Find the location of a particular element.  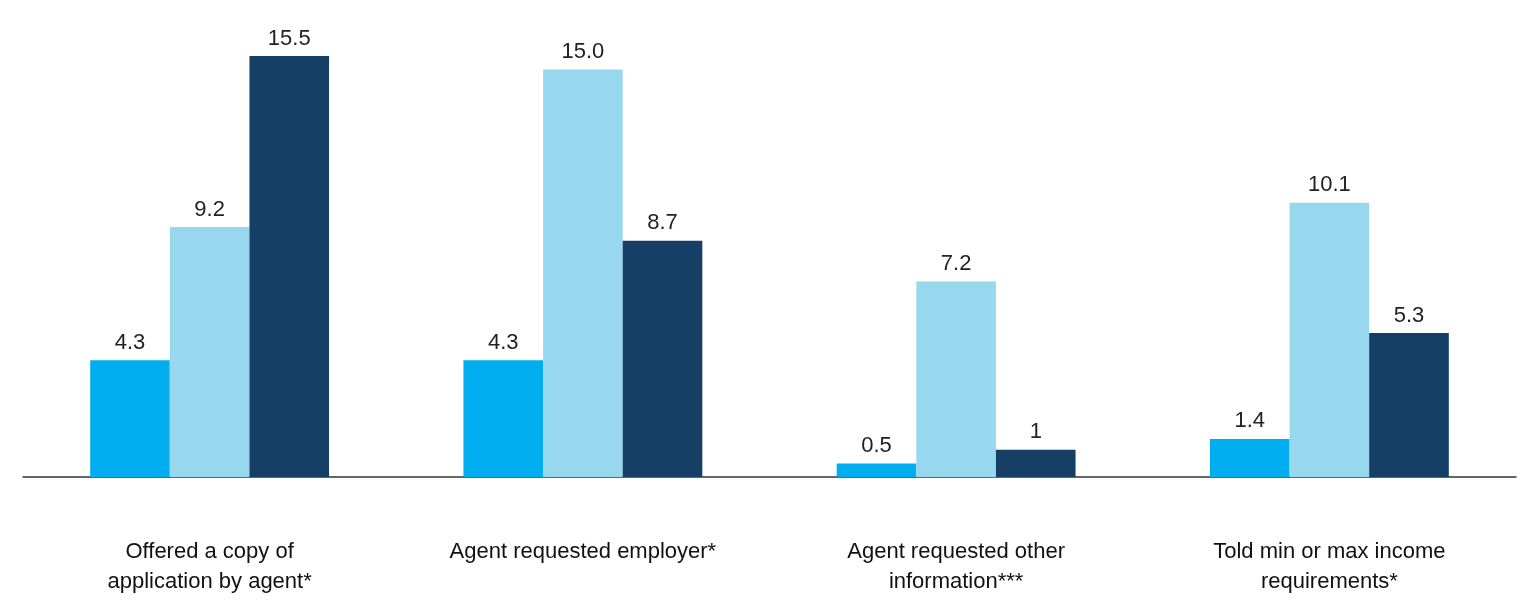

data-label: 1 is located at coordinates (1035, 431).